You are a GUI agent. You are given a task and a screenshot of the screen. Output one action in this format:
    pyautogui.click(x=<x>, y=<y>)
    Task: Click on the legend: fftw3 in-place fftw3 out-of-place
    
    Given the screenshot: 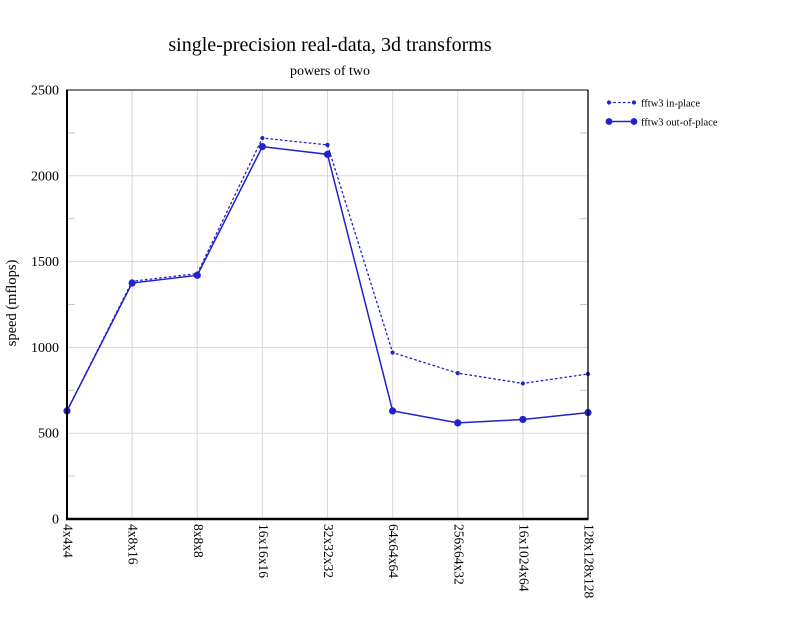 What is the action you would take?
    pyautogui.click(x=661, y=114)
    